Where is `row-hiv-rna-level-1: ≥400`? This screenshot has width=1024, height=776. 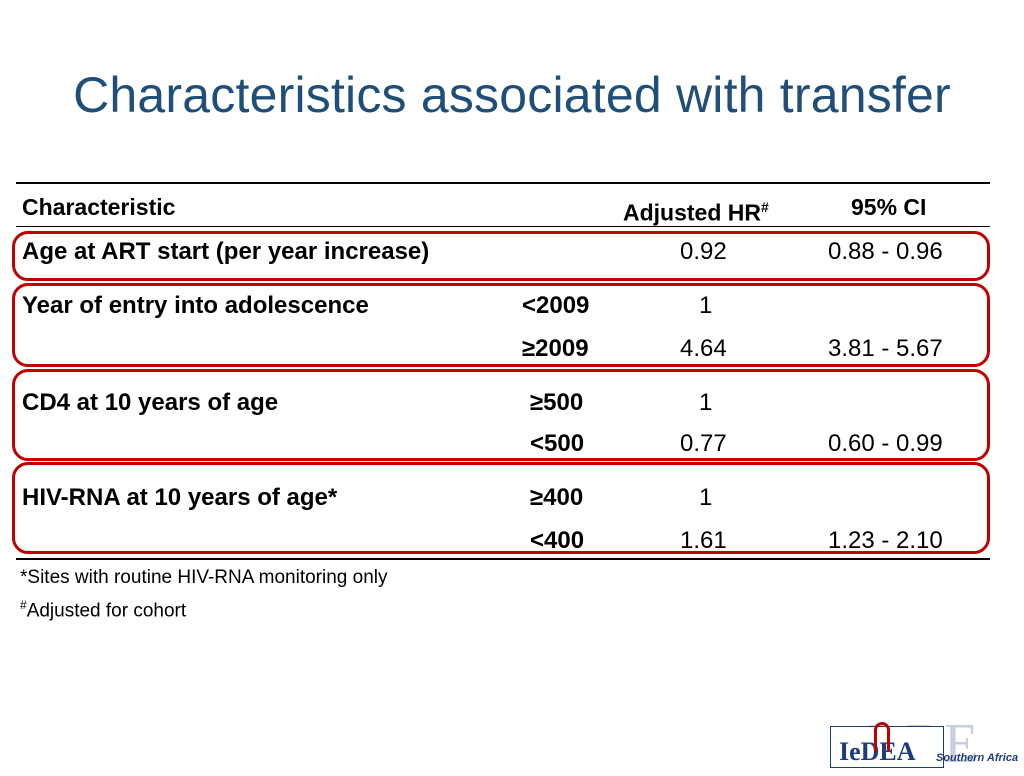 row-hiv-rna-level-1: ≥400 is located at coordinates (557, 497).